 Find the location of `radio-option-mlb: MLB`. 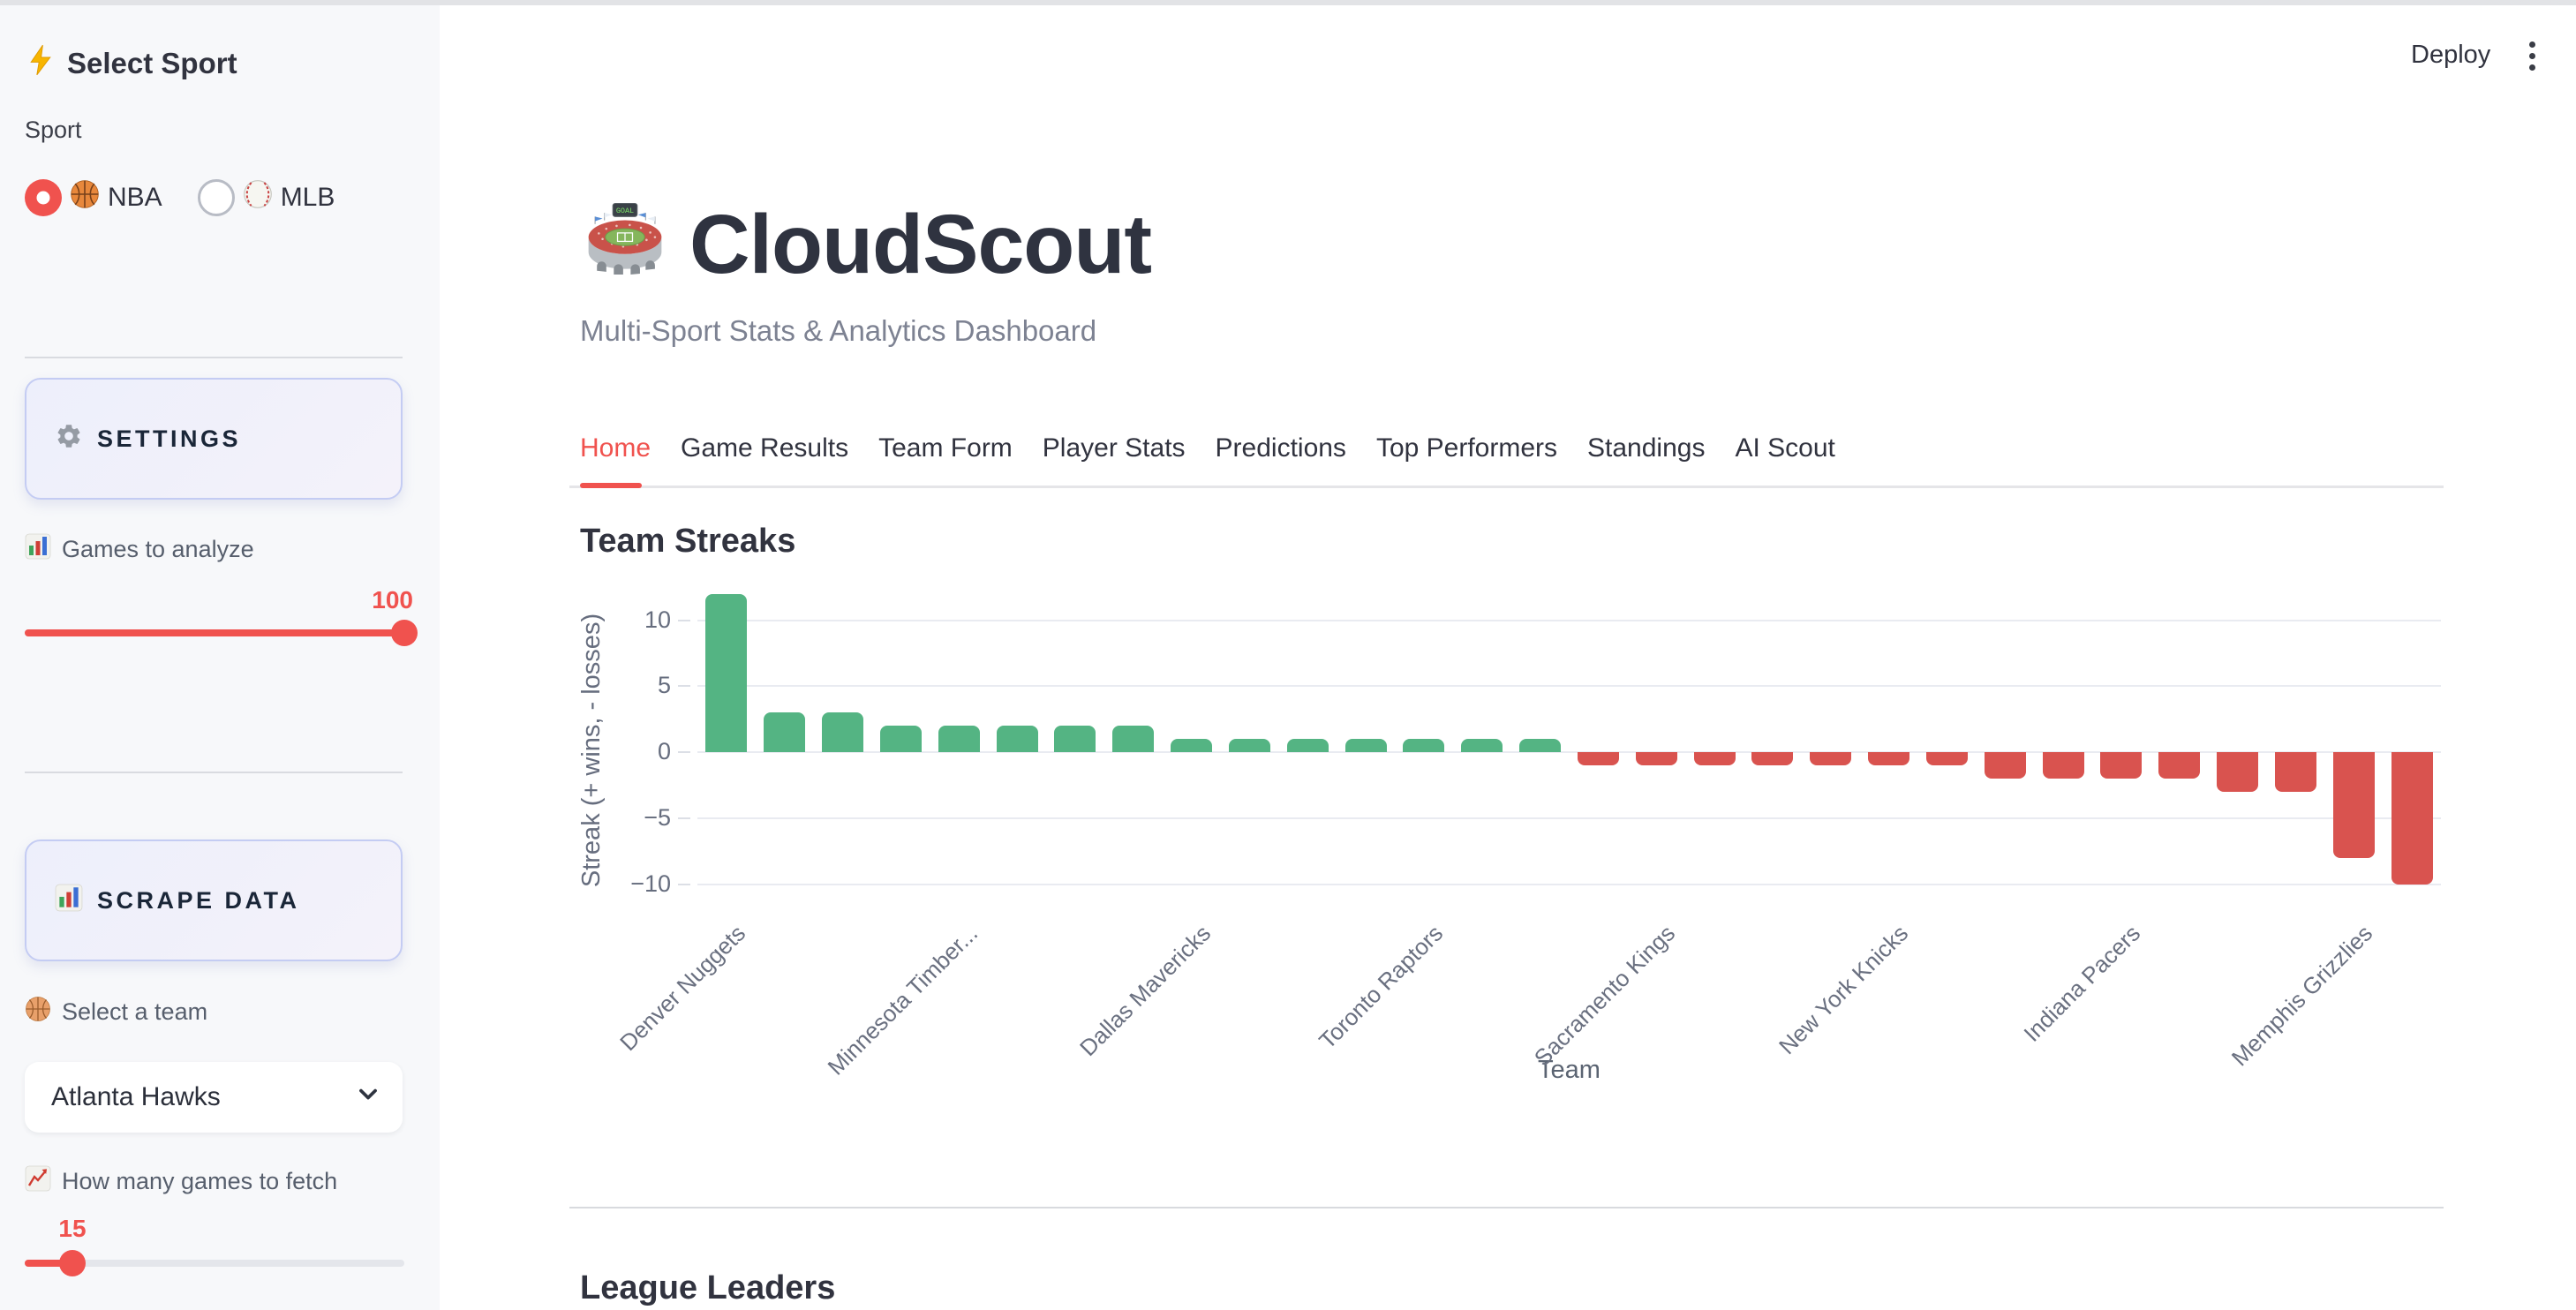

radio-option-mlb: MLB is located at coordinates (266, 197).